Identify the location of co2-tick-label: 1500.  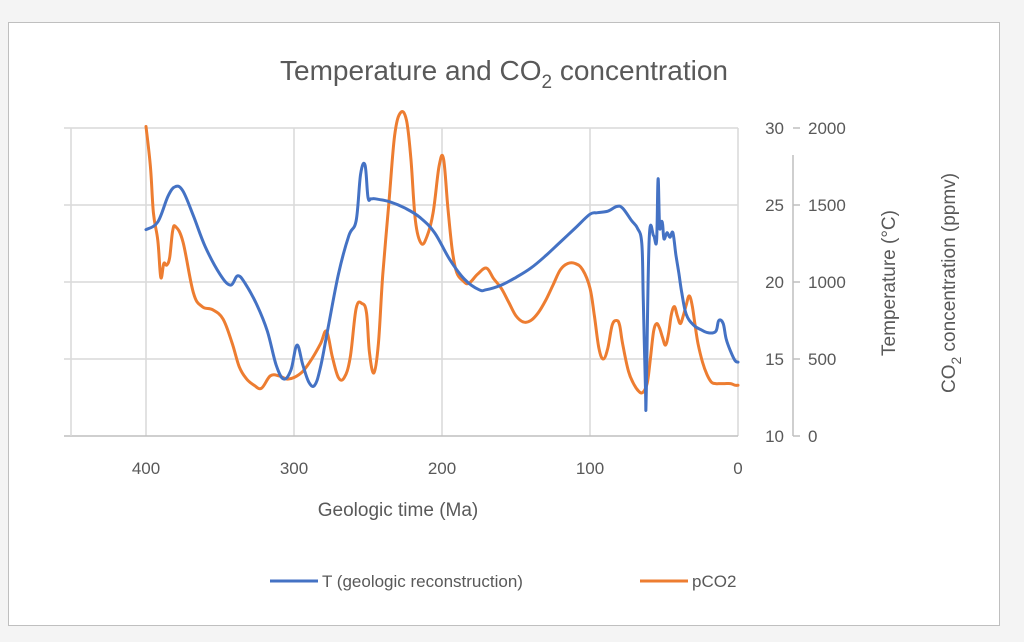
(827, 205).